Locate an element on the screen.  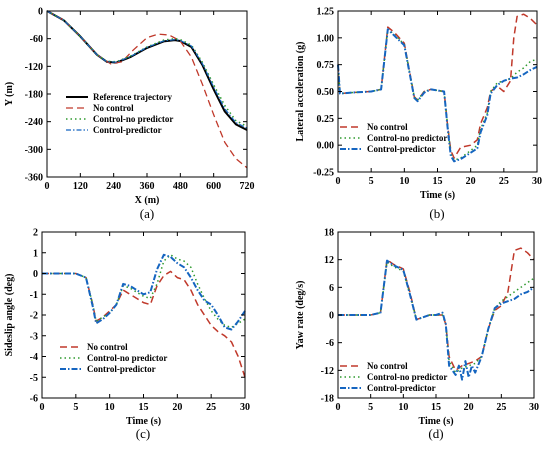
legend-label-3: Control-no predictor is located at coordinates (133, 119).